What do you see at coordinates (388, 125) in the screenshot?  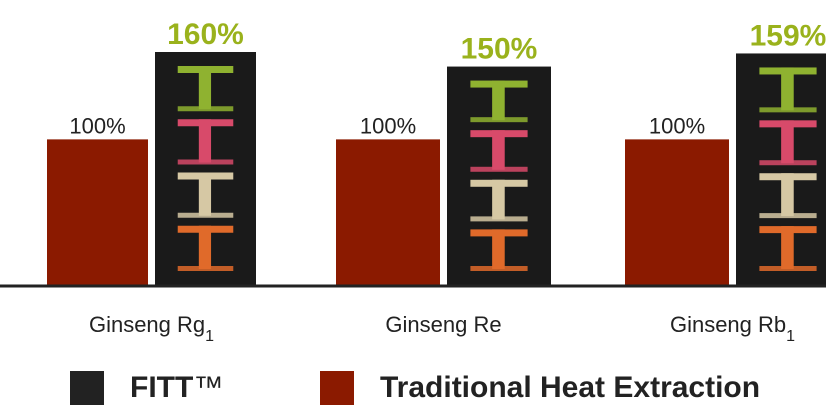 I see `value-label-traditional-1: 100%` at bounding box center [388, 125].